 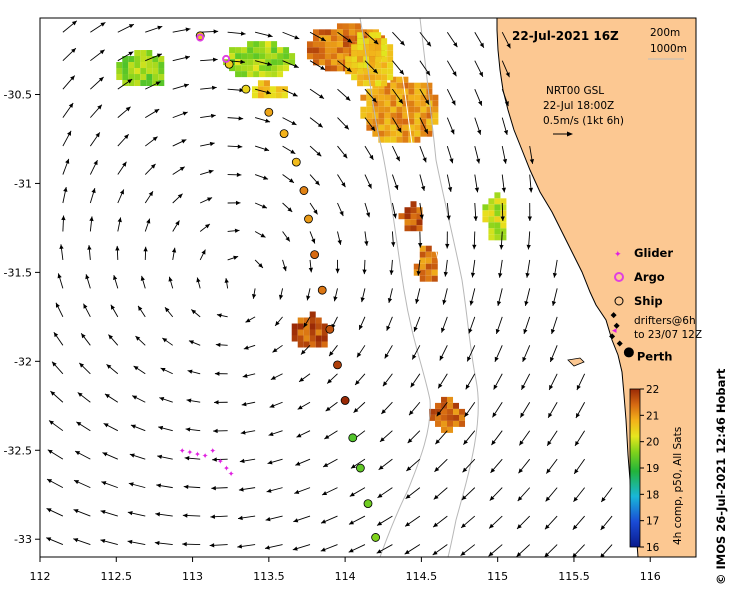 I want to click on current-legend-time: 22-Jul 18:00Z, so click(x=578, y=106).